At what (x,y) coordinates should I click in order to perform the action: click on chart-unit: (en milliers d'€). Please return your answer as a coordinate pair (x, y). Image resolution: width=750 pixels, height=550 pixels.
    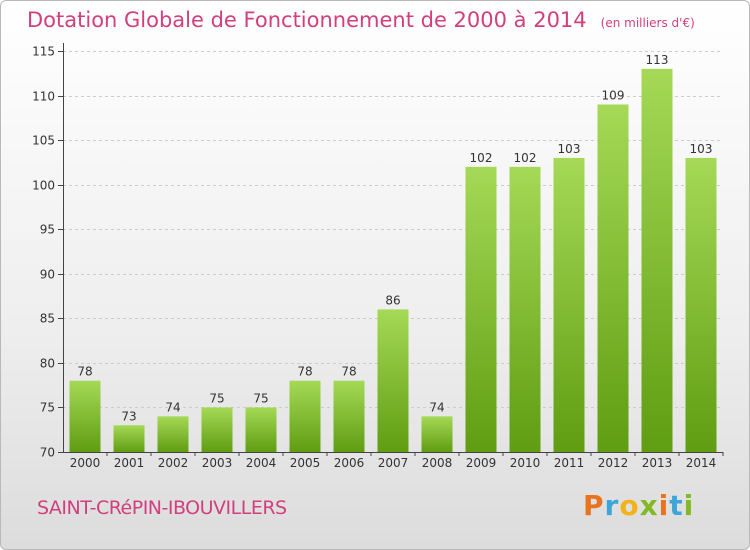
    Looking at the image, I should click on (647, 23).